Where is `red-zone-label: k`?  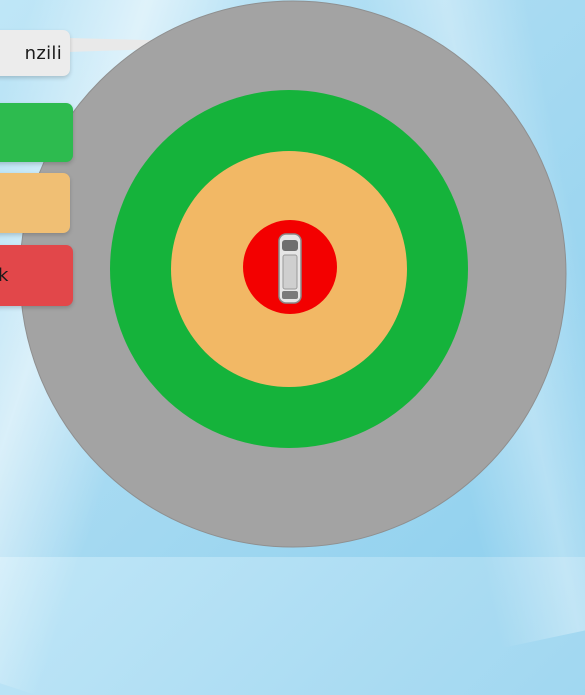 red-zone-label: k is located at coordinates (4, 275).